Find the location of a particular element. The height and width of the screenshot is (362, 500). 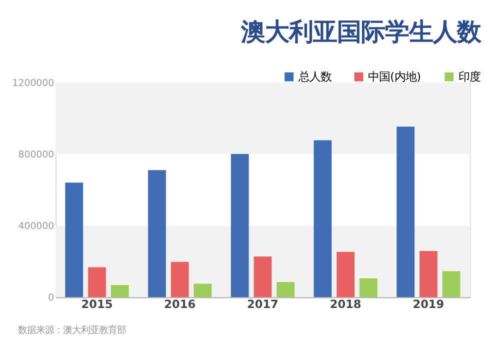

chart-title: 澳大利亚国际学生人数 is located at coordinates (361, 31).